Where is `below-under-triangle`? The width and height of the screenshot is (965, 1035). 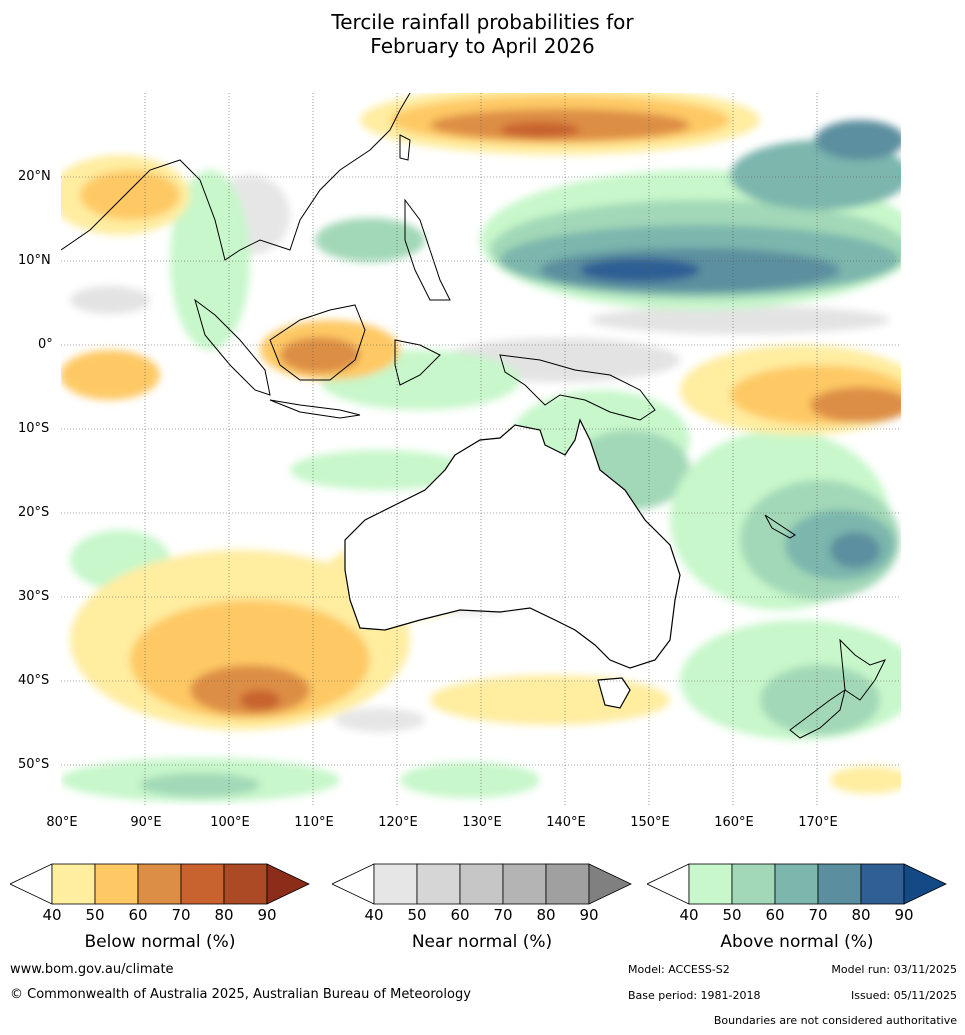 below-under-triangle is located at coordinates (31, 884).